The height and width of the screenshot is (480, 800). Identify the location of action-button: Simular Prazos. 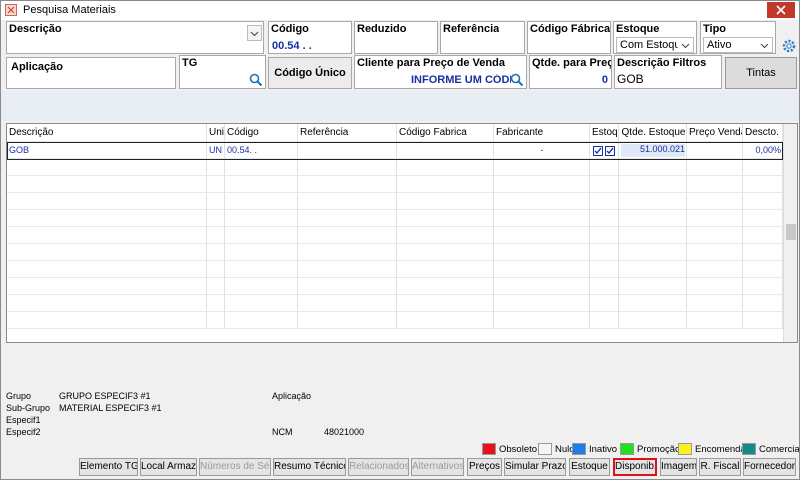
(535, 467).